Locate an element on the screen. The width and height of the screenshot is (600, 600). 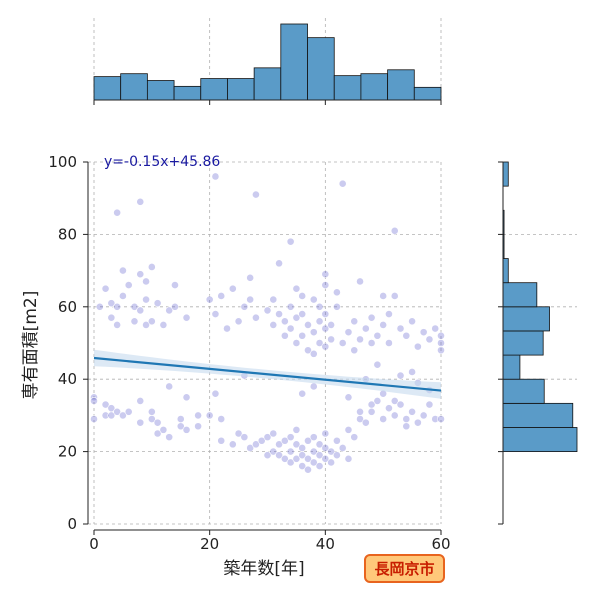
y-axis-ticks: 0 20 40 60 80 100 is located at coordinates (68, 343).